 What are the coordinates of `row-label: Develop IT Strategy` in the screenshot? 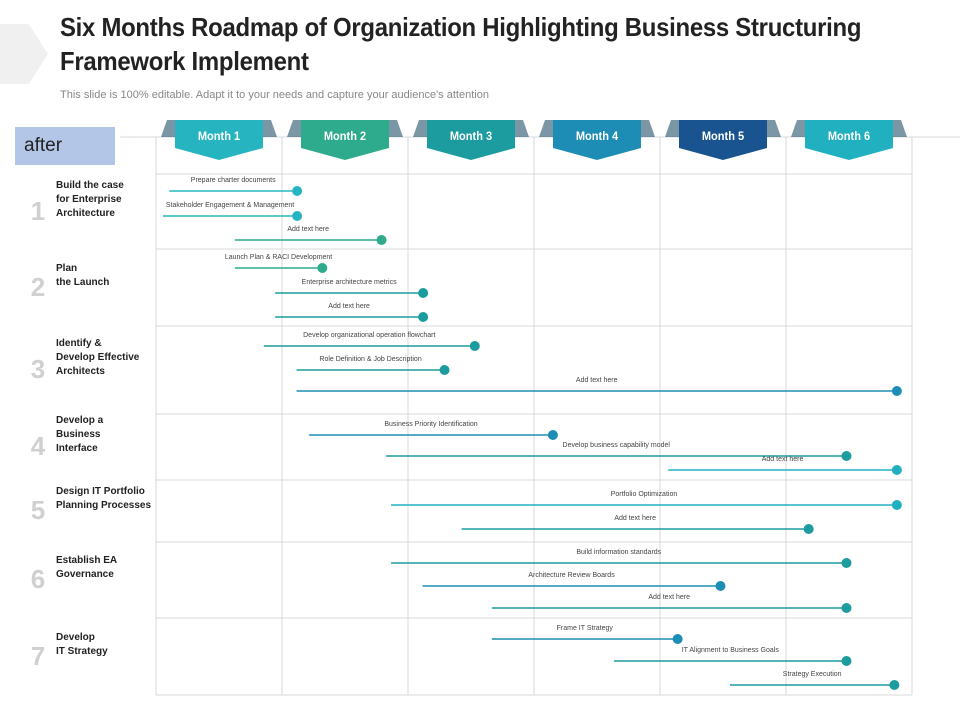 It's located at (82, 644).